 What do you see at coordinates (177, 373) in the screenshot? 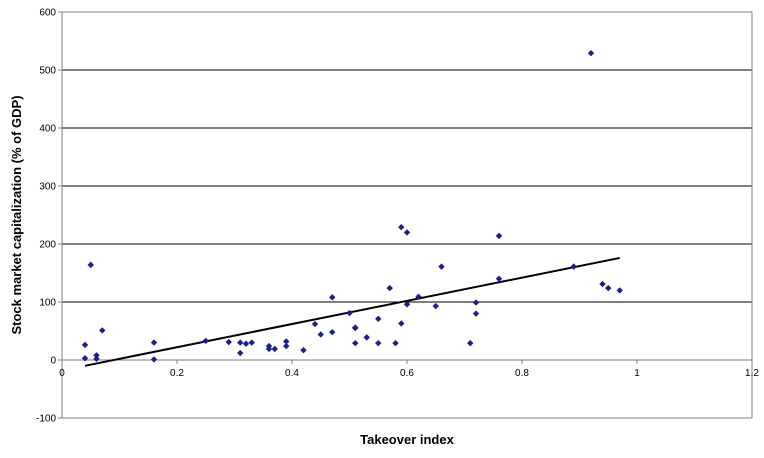
I see `x-tick-label-1: 0.2` at bounding box center [177, 373].